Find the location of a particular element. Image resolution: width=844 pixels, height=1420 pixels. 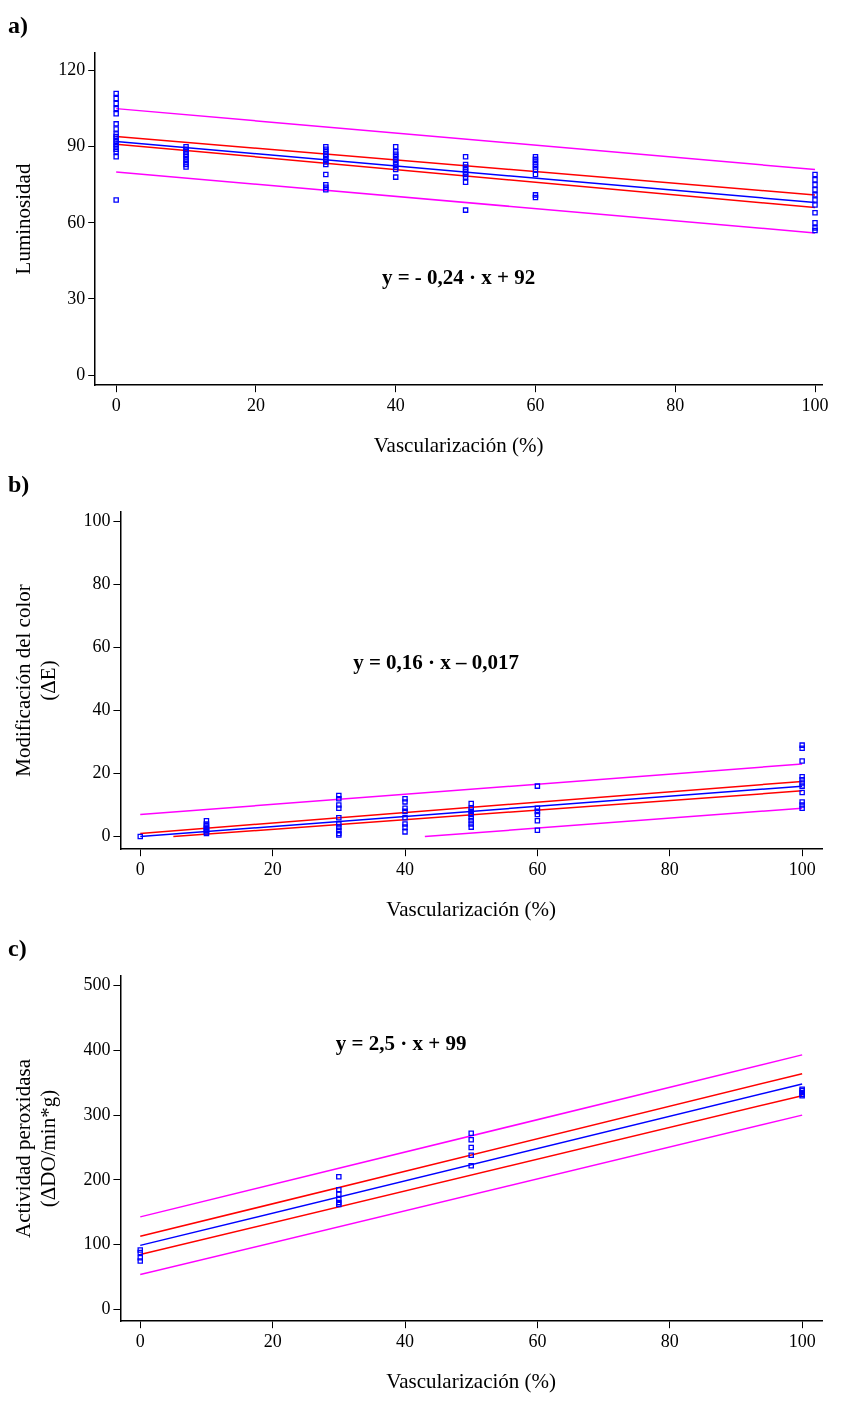

annotation: y = 2,5 · x + 99 is located at coordinates (401, 1043).